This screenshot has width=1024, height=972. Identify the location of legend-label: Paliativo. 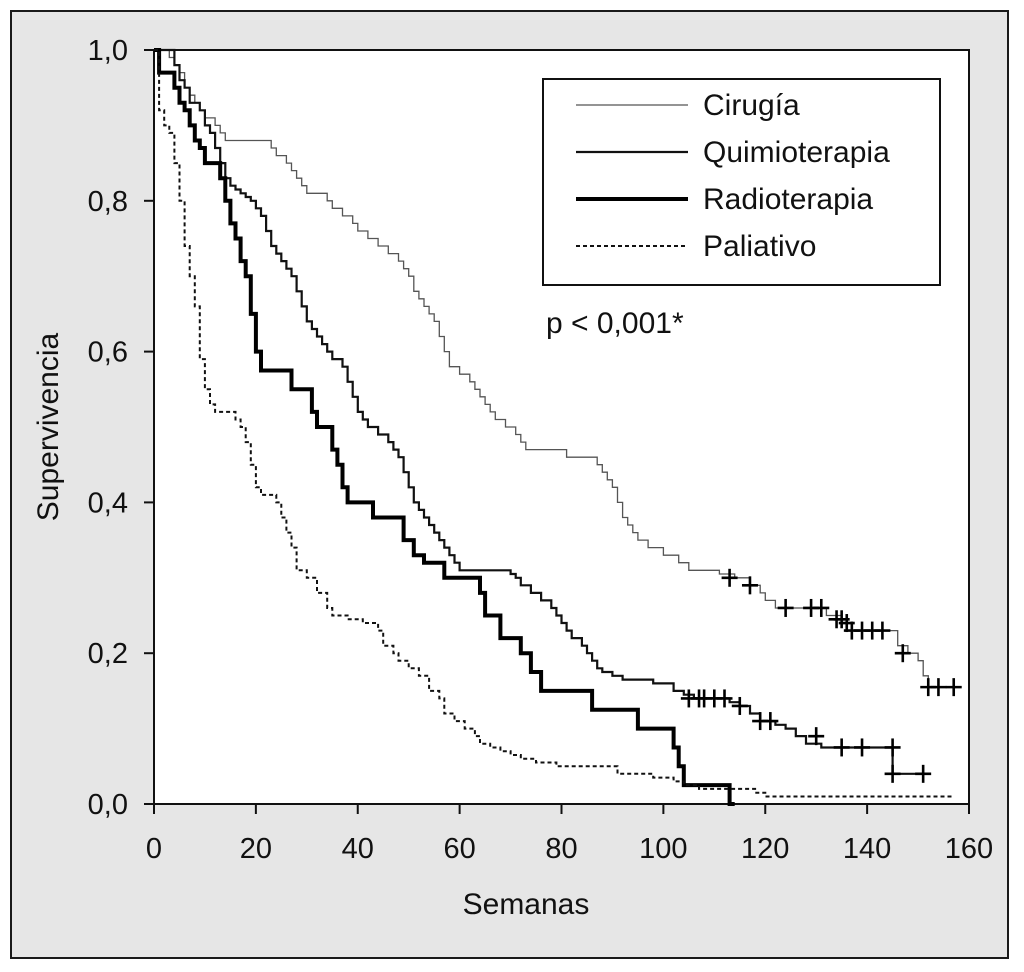
(759, 246).